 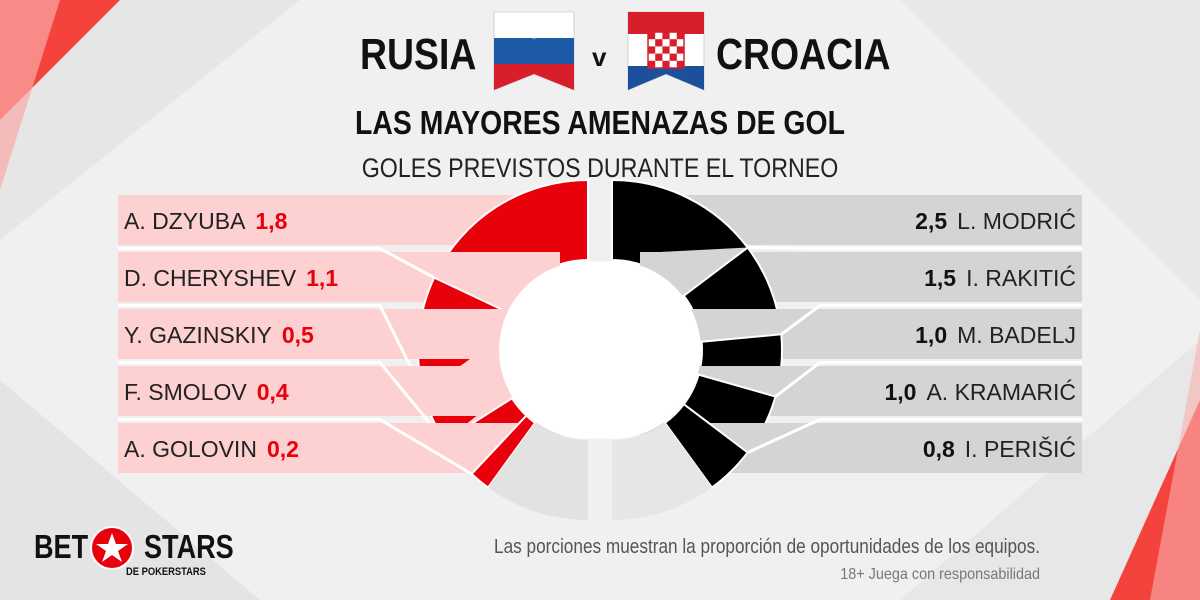 I want to click on player-name-label: Y. GAZINSKIY, so click(x=198, y=335).